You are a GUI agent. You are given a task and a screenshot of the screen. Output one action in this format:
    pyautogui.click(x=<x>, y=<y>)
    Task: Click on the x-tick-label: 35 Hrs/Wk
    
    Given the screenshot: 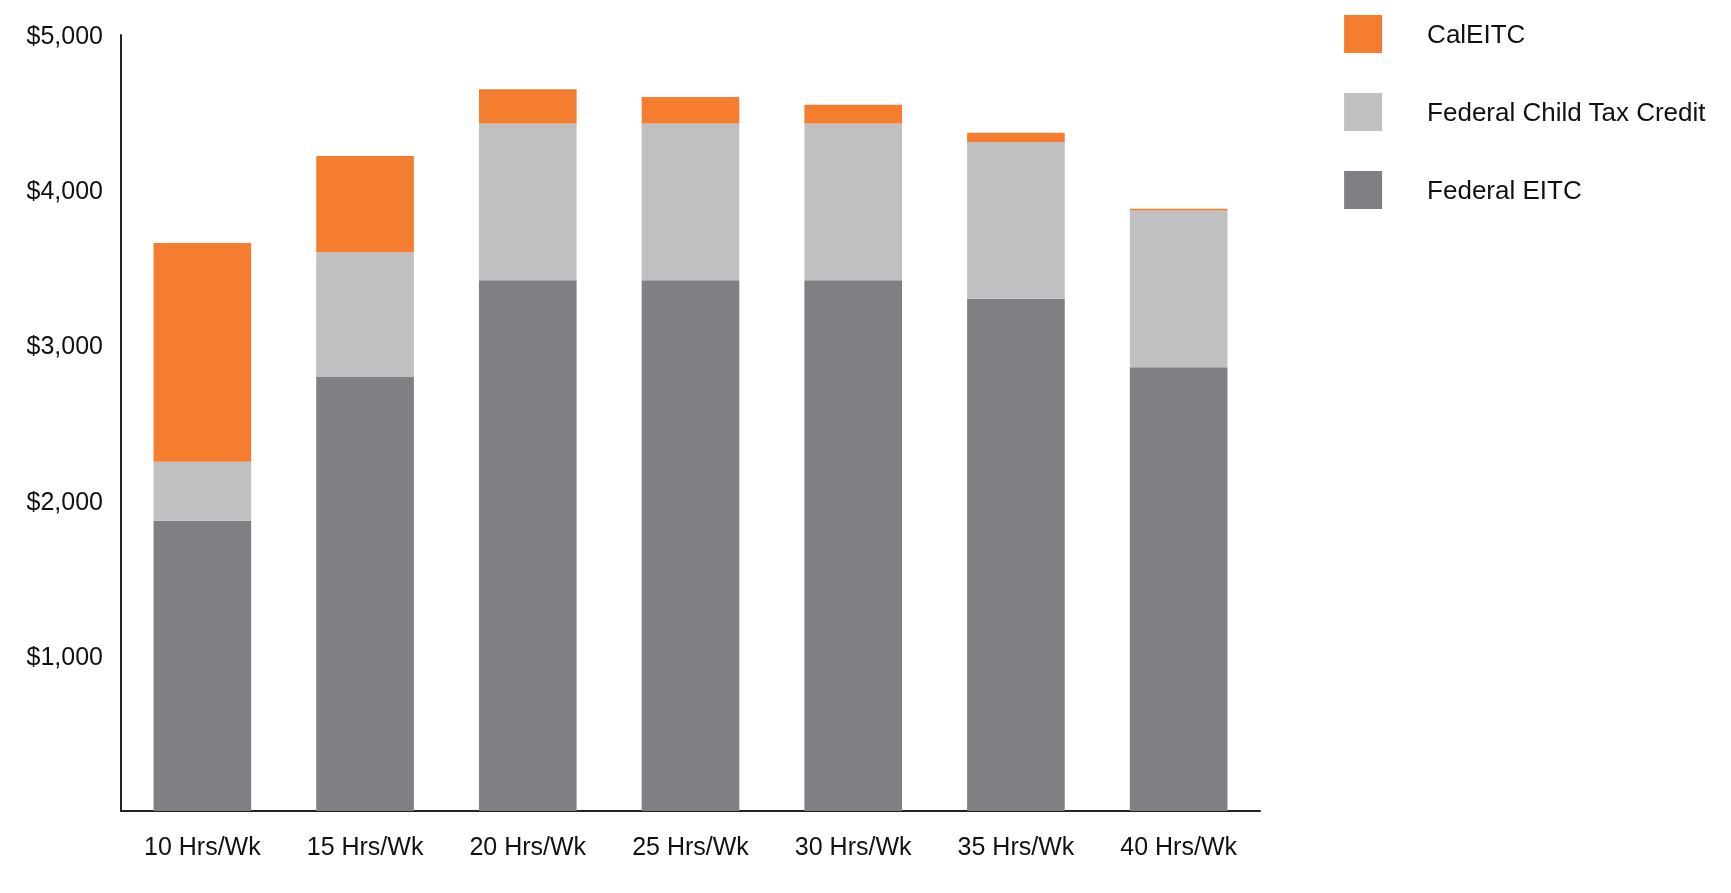 What is the action you would take?
    pyautogui.click(x=1016, y=845)
    